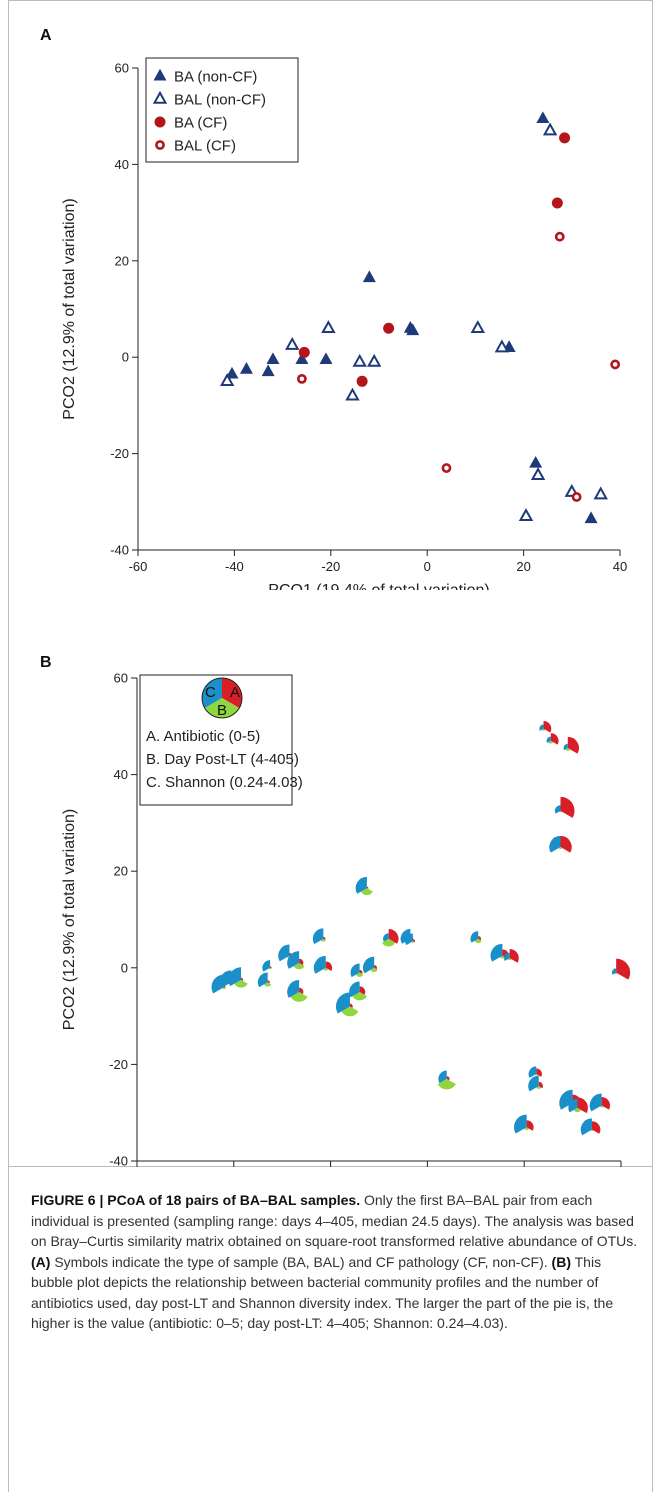 Image resolution: width=659 pixels, height=1498 pixels. Describe the element at coordinates (200, 123) in the screenshot. I see `panel-a-legend-label: BA (CF)` at that location.